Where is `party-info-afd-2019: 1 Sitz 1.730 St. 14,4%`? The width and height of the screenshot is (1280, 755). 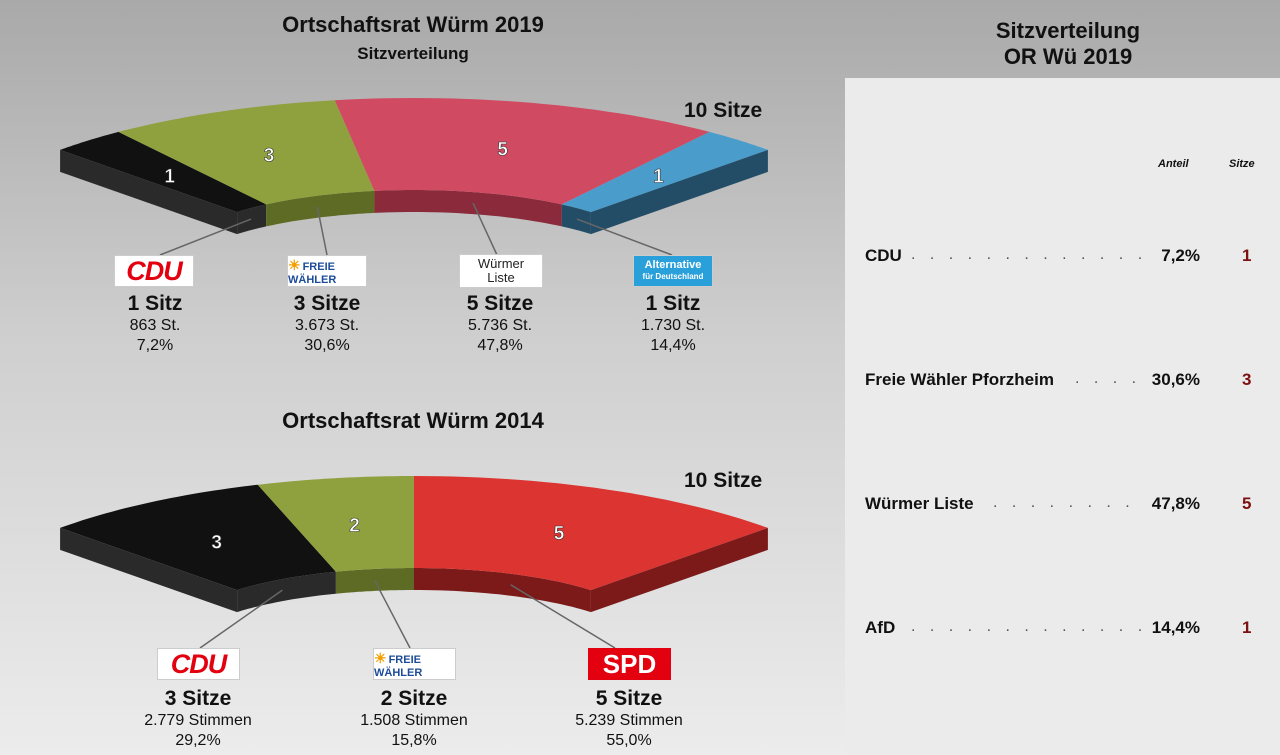
party-info-afd-2019: 1 Sitz 1.730 St. 14,4% is located at coordinates (673, 324).